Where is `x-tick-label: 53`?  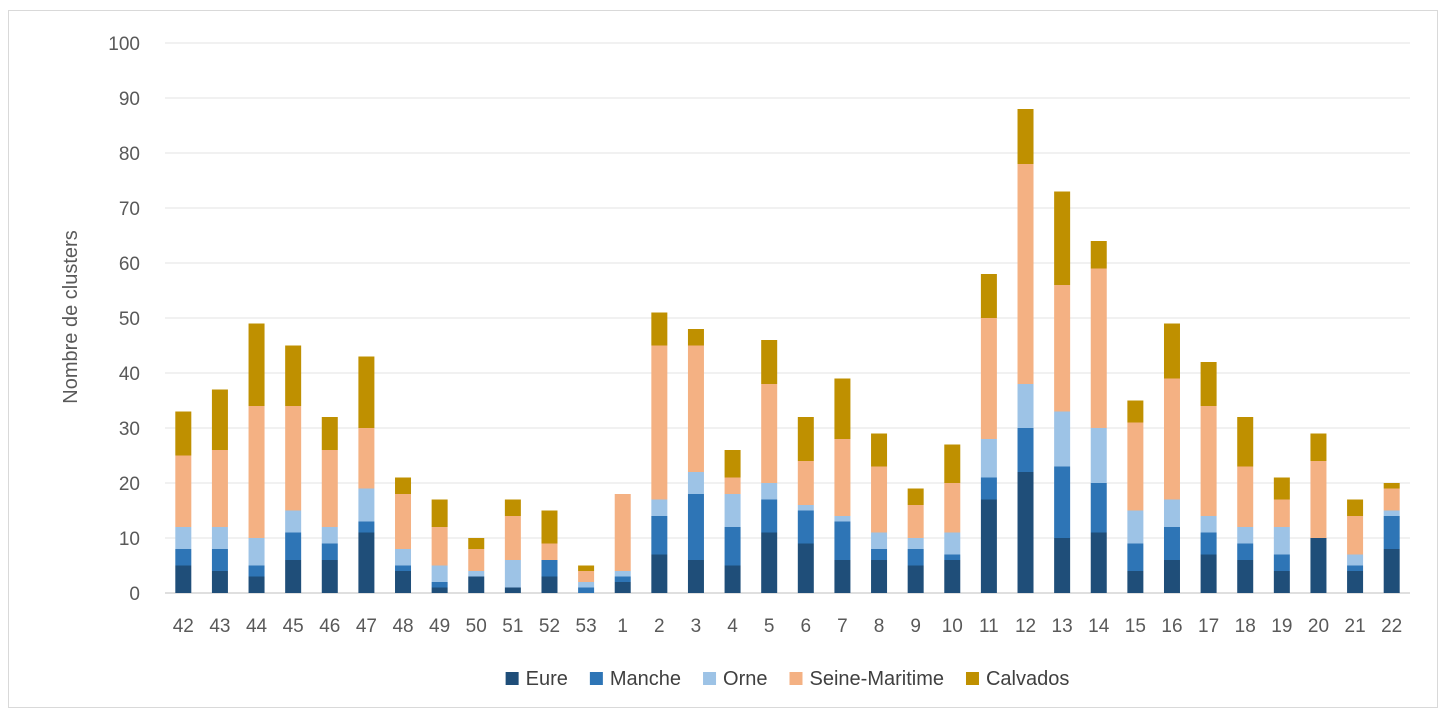 x-tick-label: 53 is located at coordinates (586, 626).